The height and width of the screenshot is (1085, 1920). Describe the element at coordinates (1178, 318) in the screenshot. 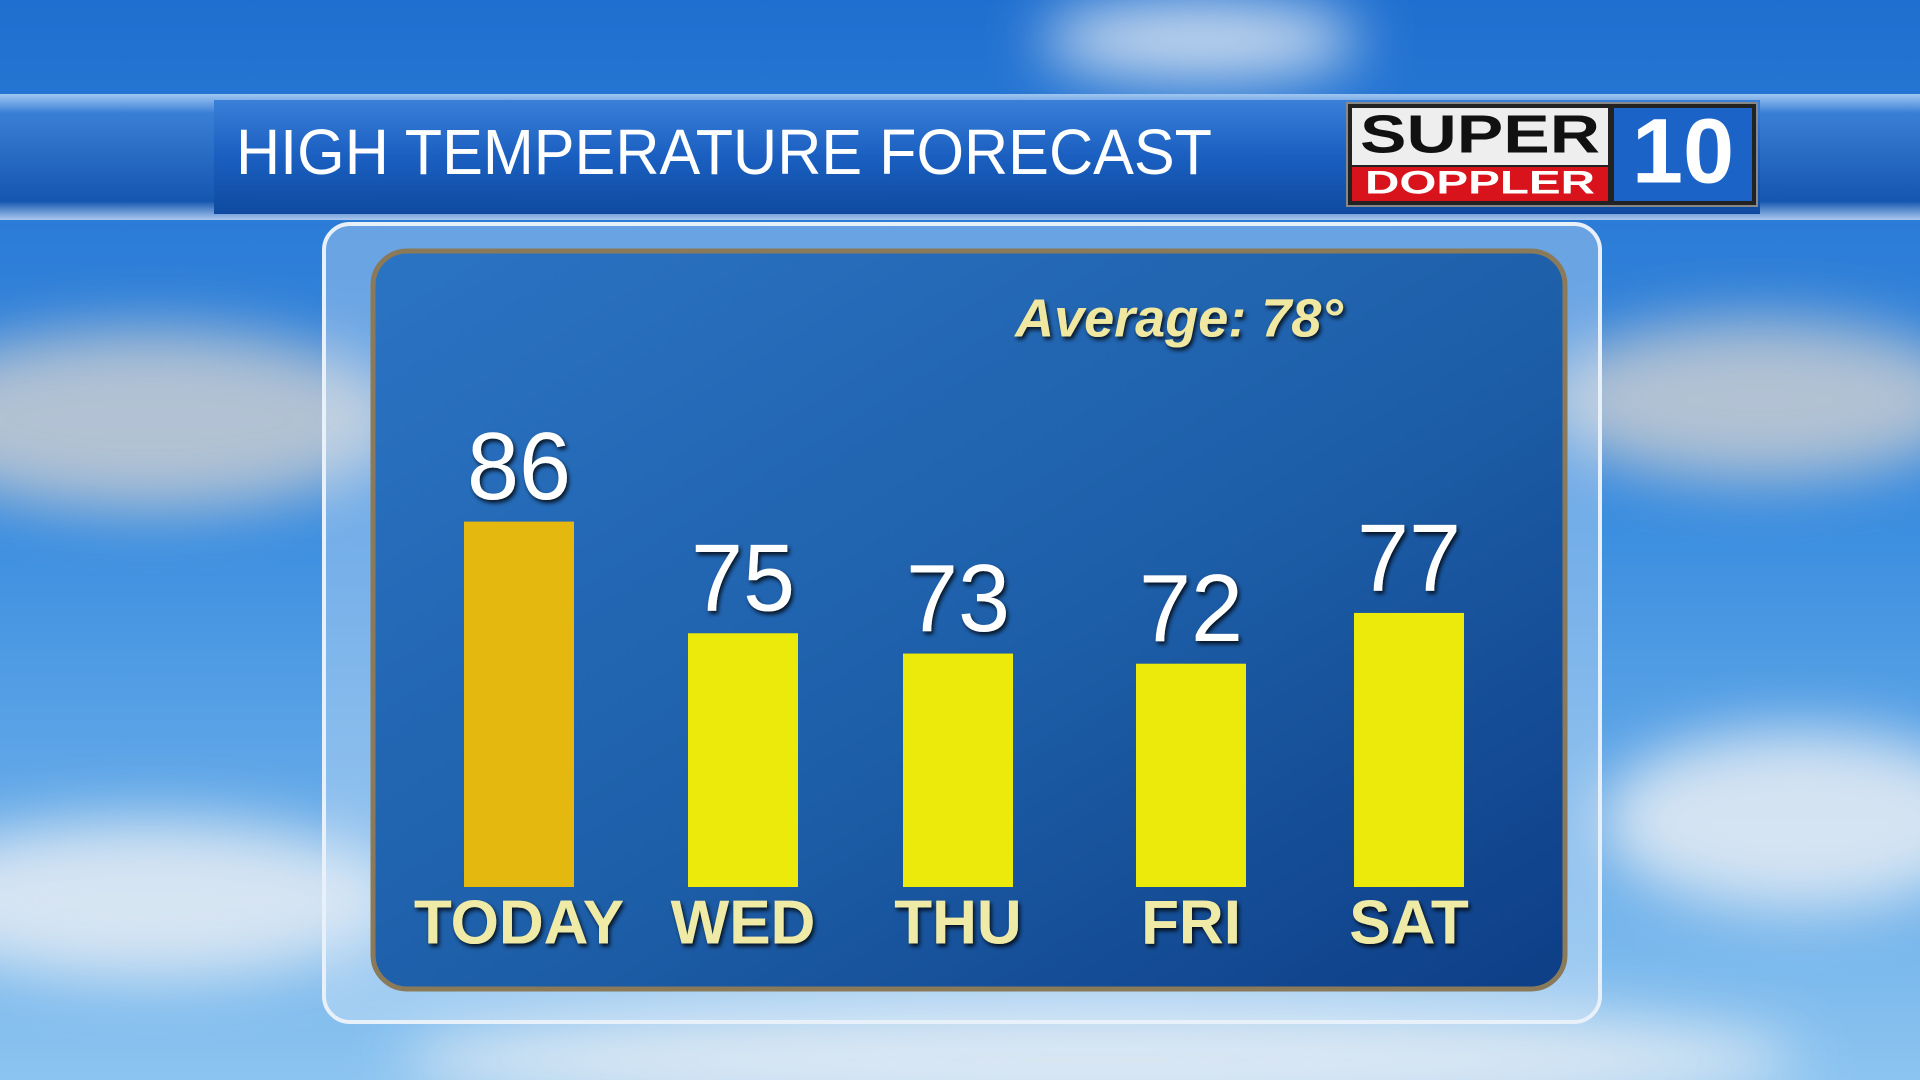

I see `annotation: Average: 78°` at that location.